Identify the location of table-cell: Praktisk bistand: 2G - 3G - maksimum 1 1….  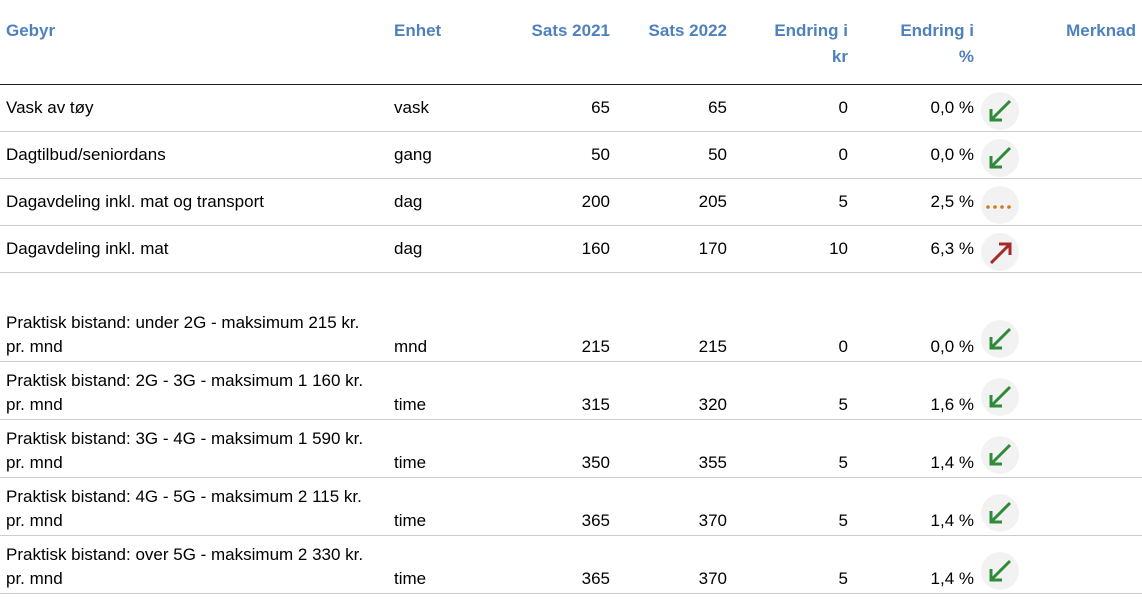
(194, 390).